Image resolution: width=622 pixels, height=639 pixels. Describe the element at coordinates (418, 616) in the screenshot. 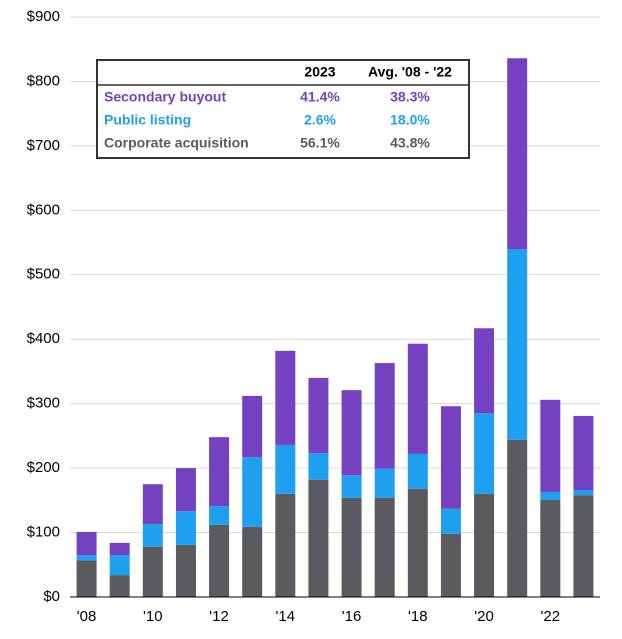

I see `x-tick-label: '18` at that location.